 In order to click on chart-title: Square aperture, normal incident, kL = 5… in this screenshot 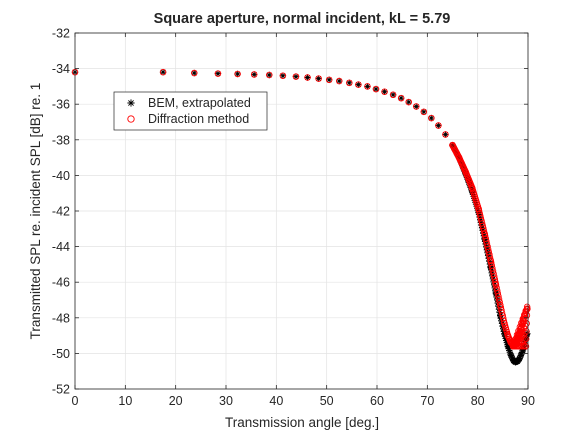, I will do `click(302, 19)`.